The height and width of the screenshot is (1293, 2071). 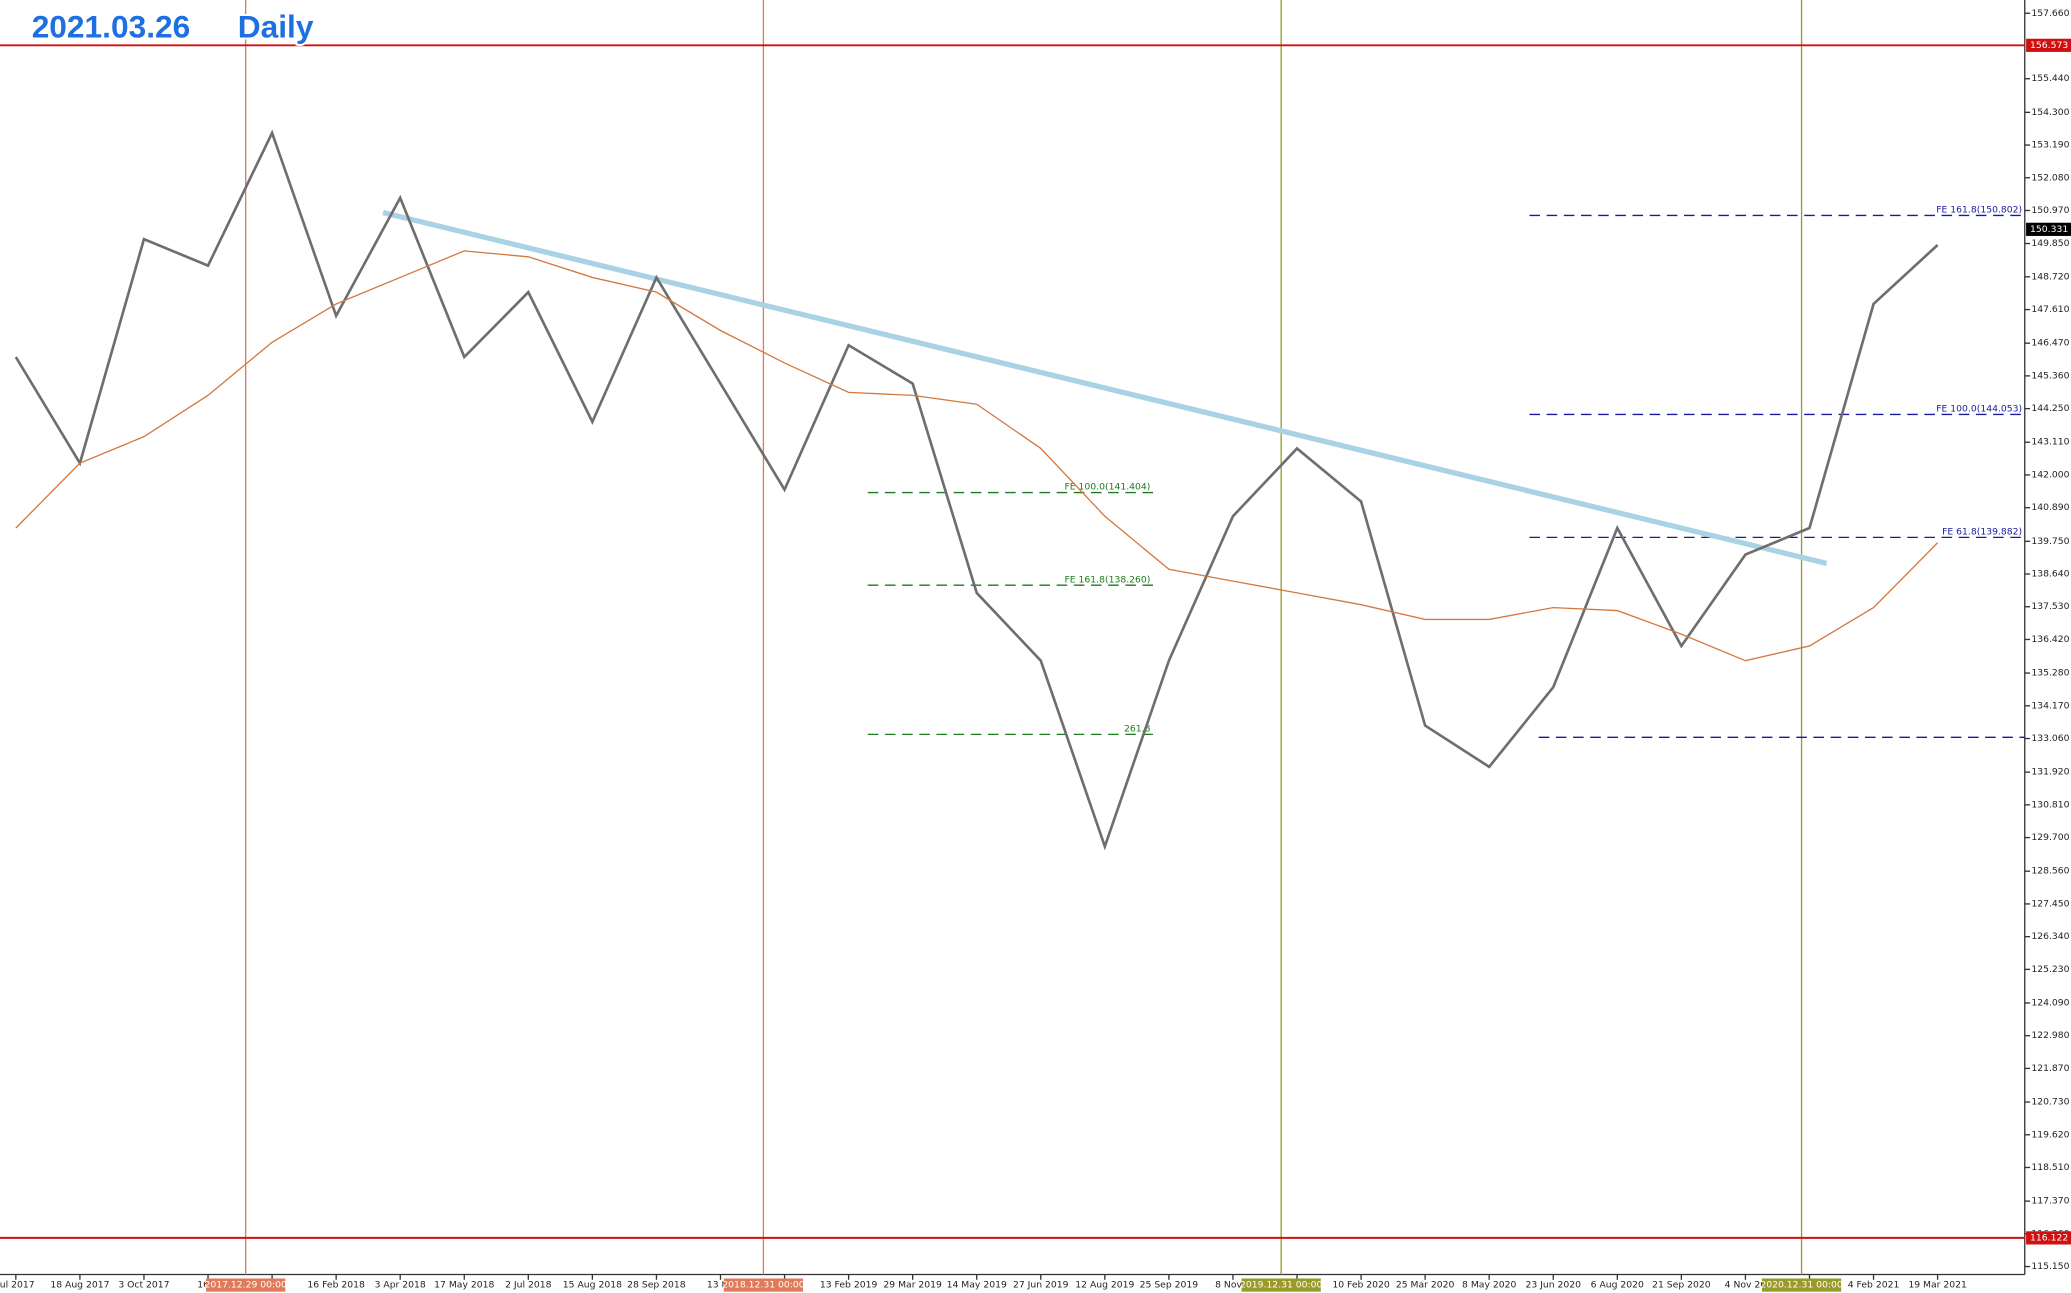 I want to click on x-tick-label: 13 No, so click(x=721, y=1285).